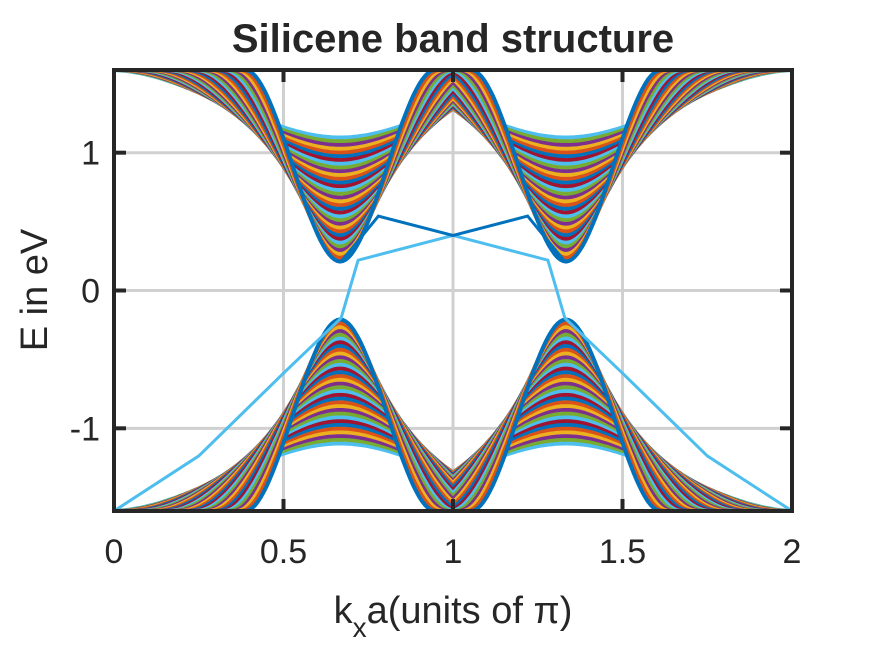  Describe the element at coordinates (85, 429) in the screenshot. I see `y-tick-label: -1` at that location.